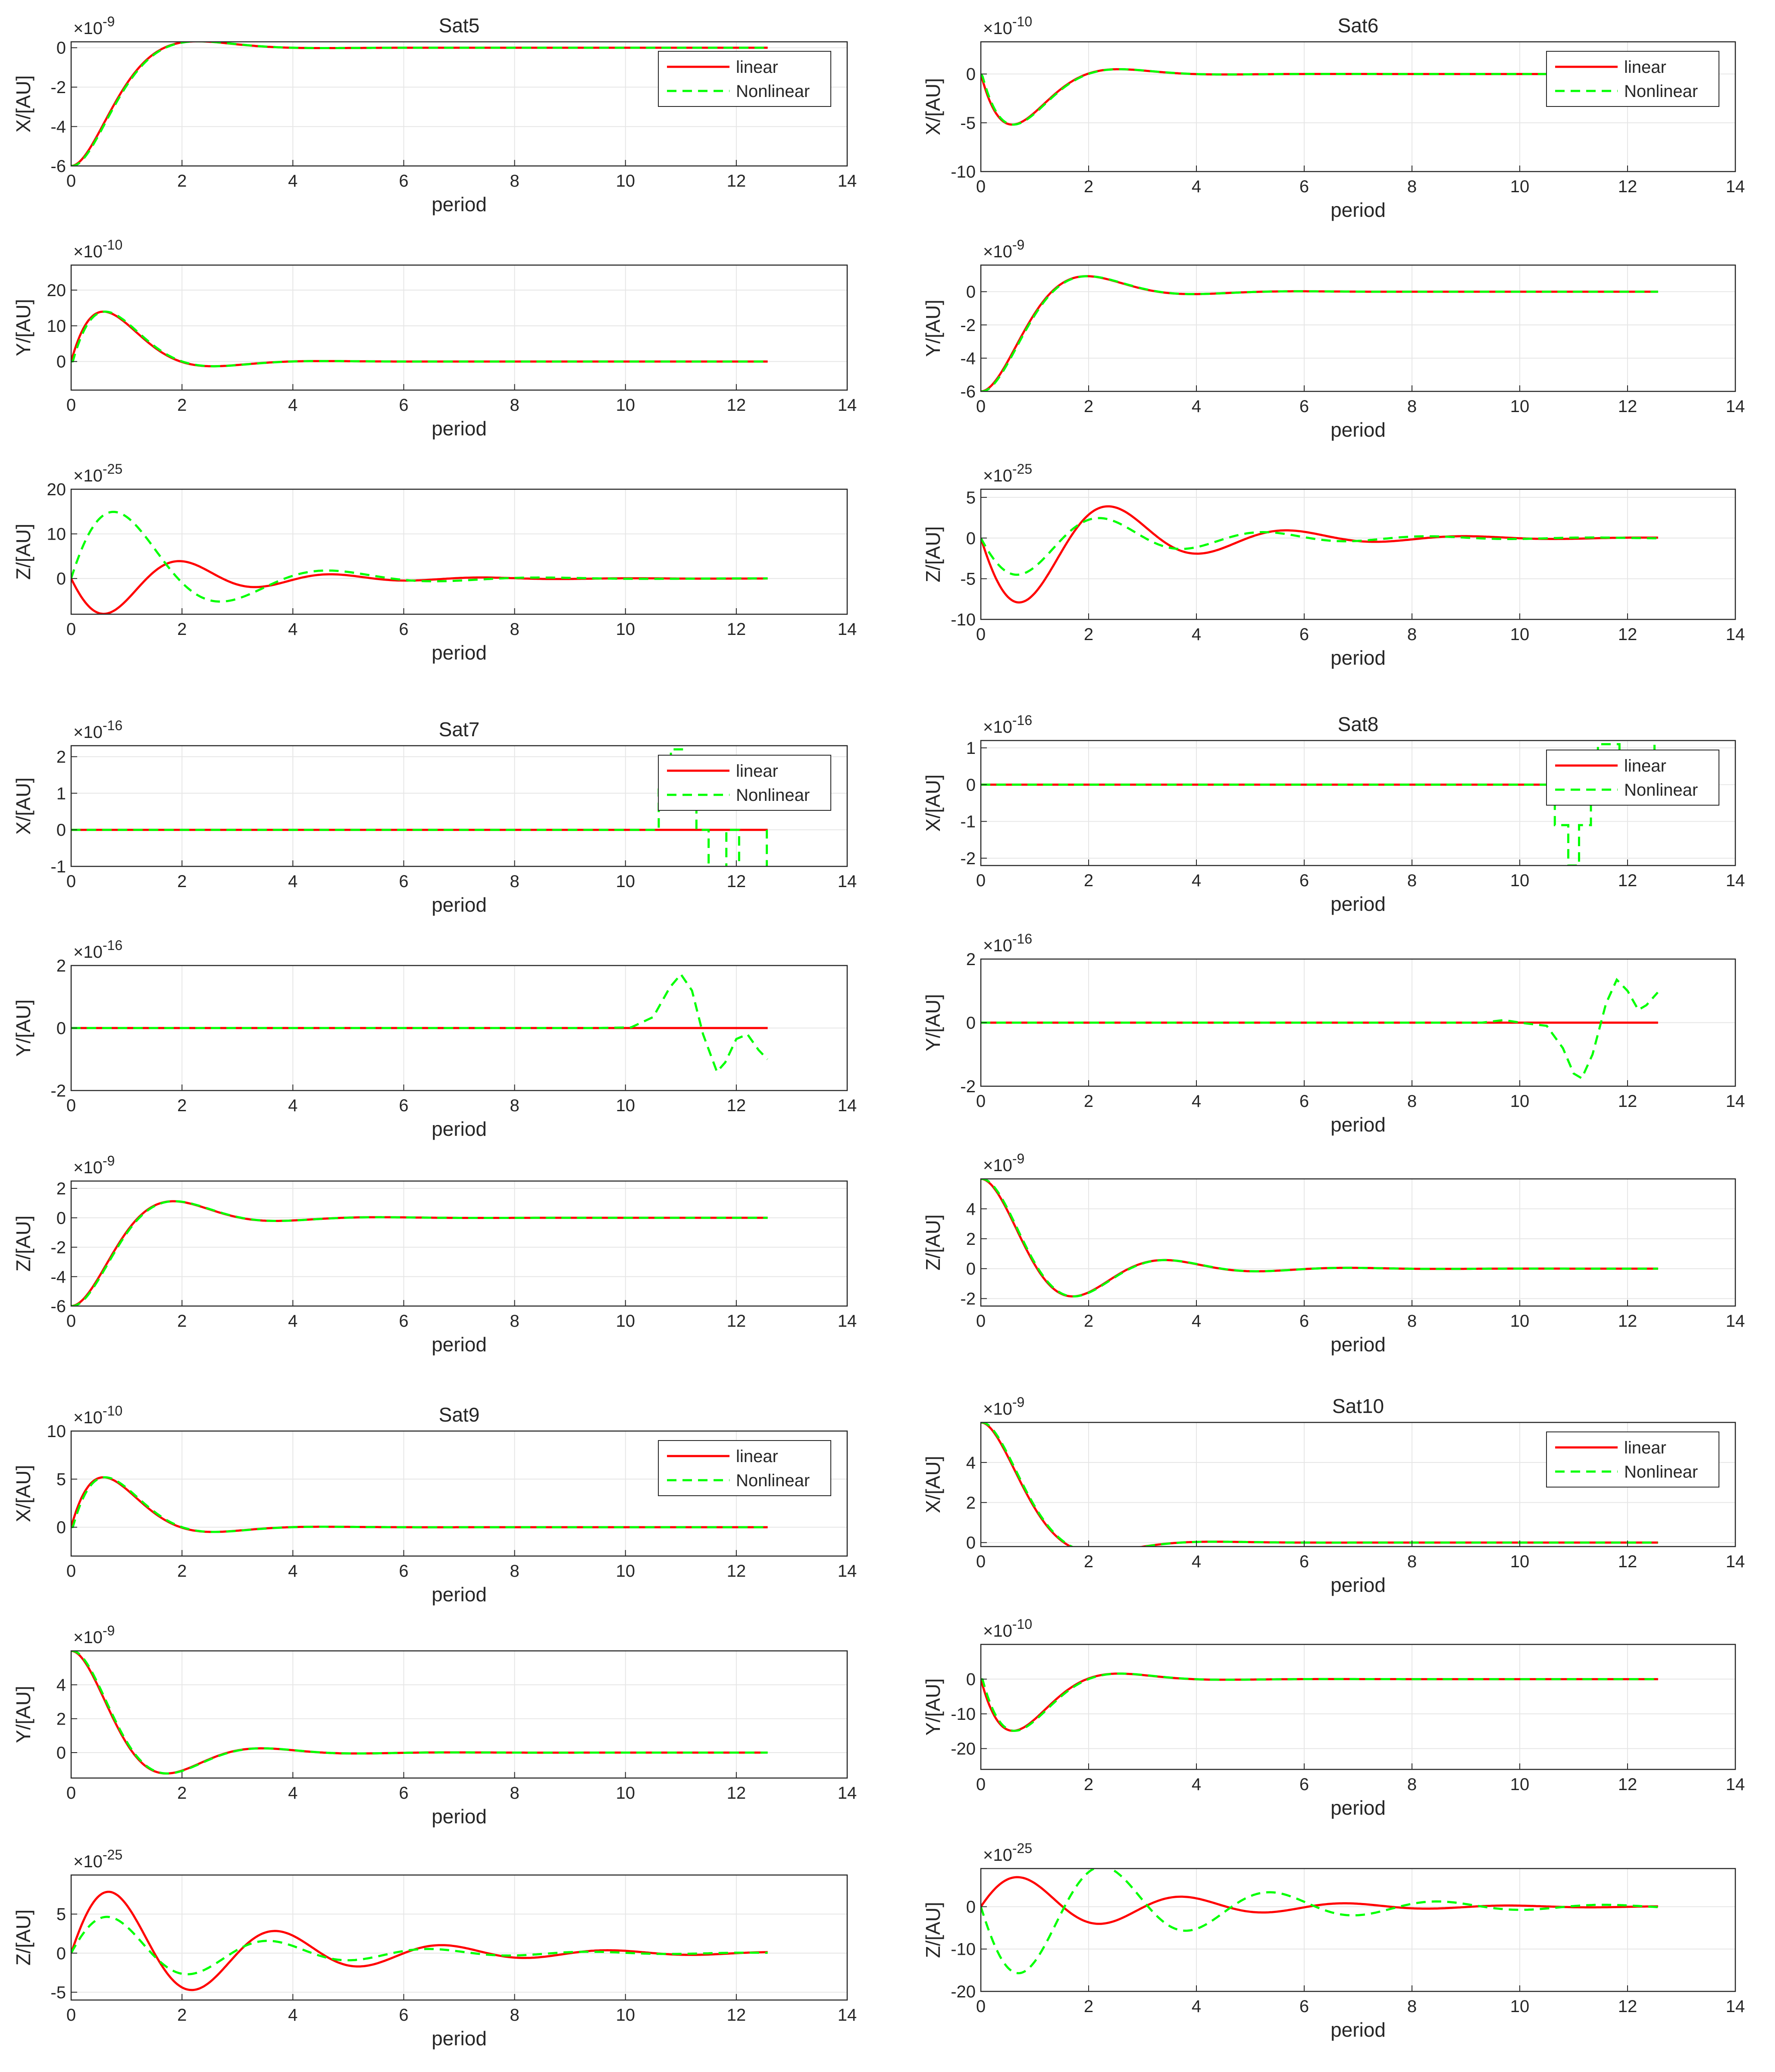  What do you see at coordinates (1632, 778) in the screenshot?
I see `legend: linear Nonlinear` at bounding box center [1632, 778].